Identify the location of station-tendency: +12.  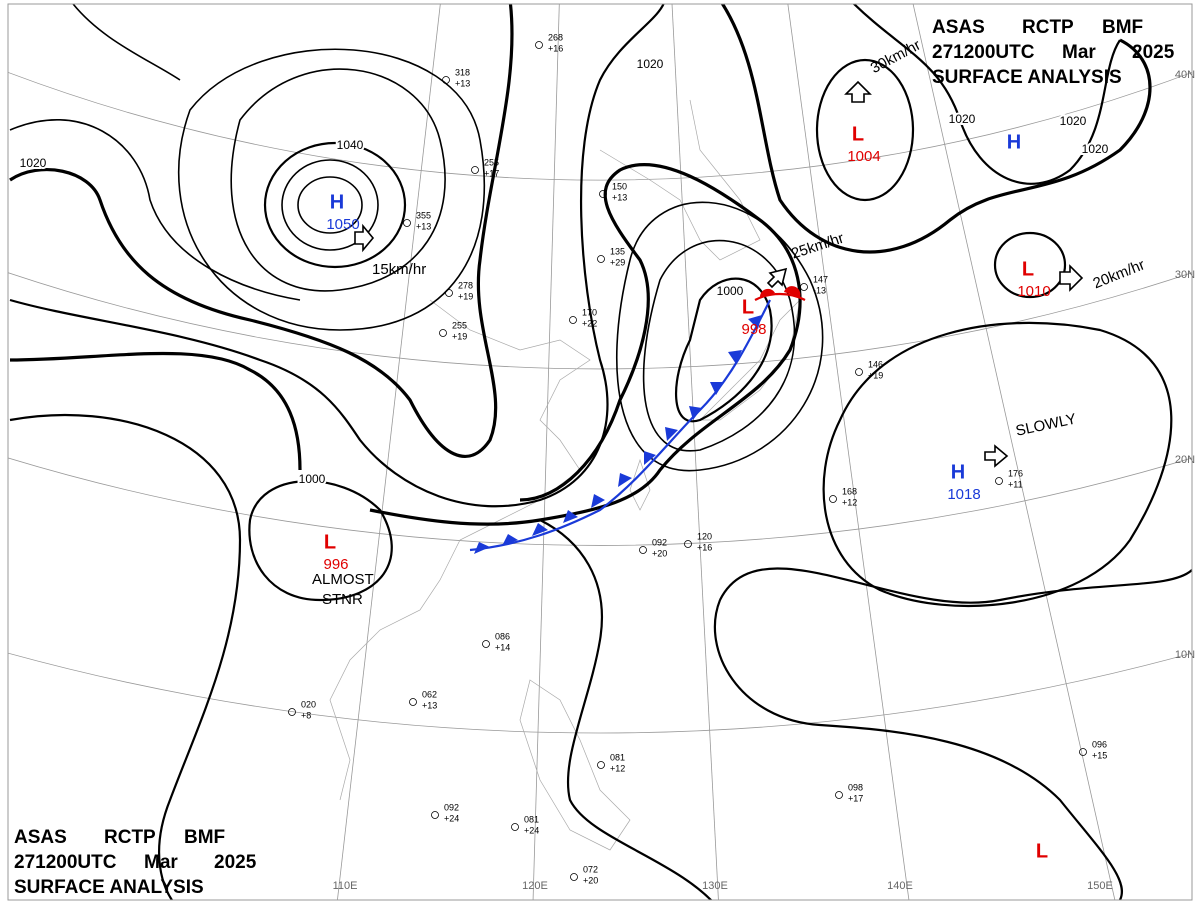
(849, 502).